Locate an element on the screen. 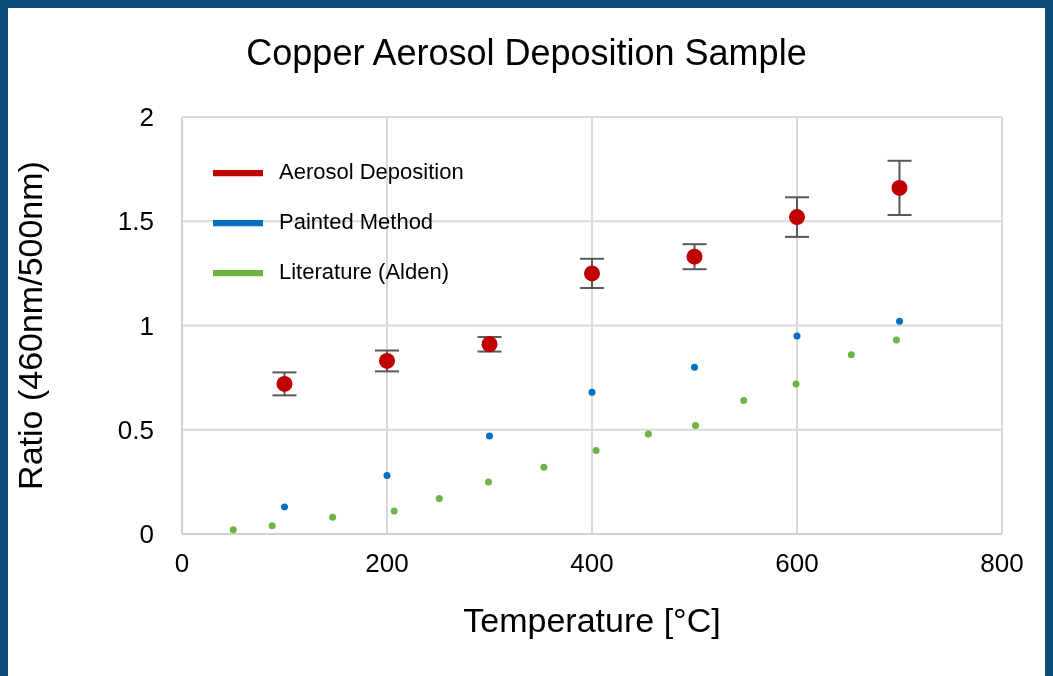  y-tick-label: 1.5 is located at coordinates (135, 221).